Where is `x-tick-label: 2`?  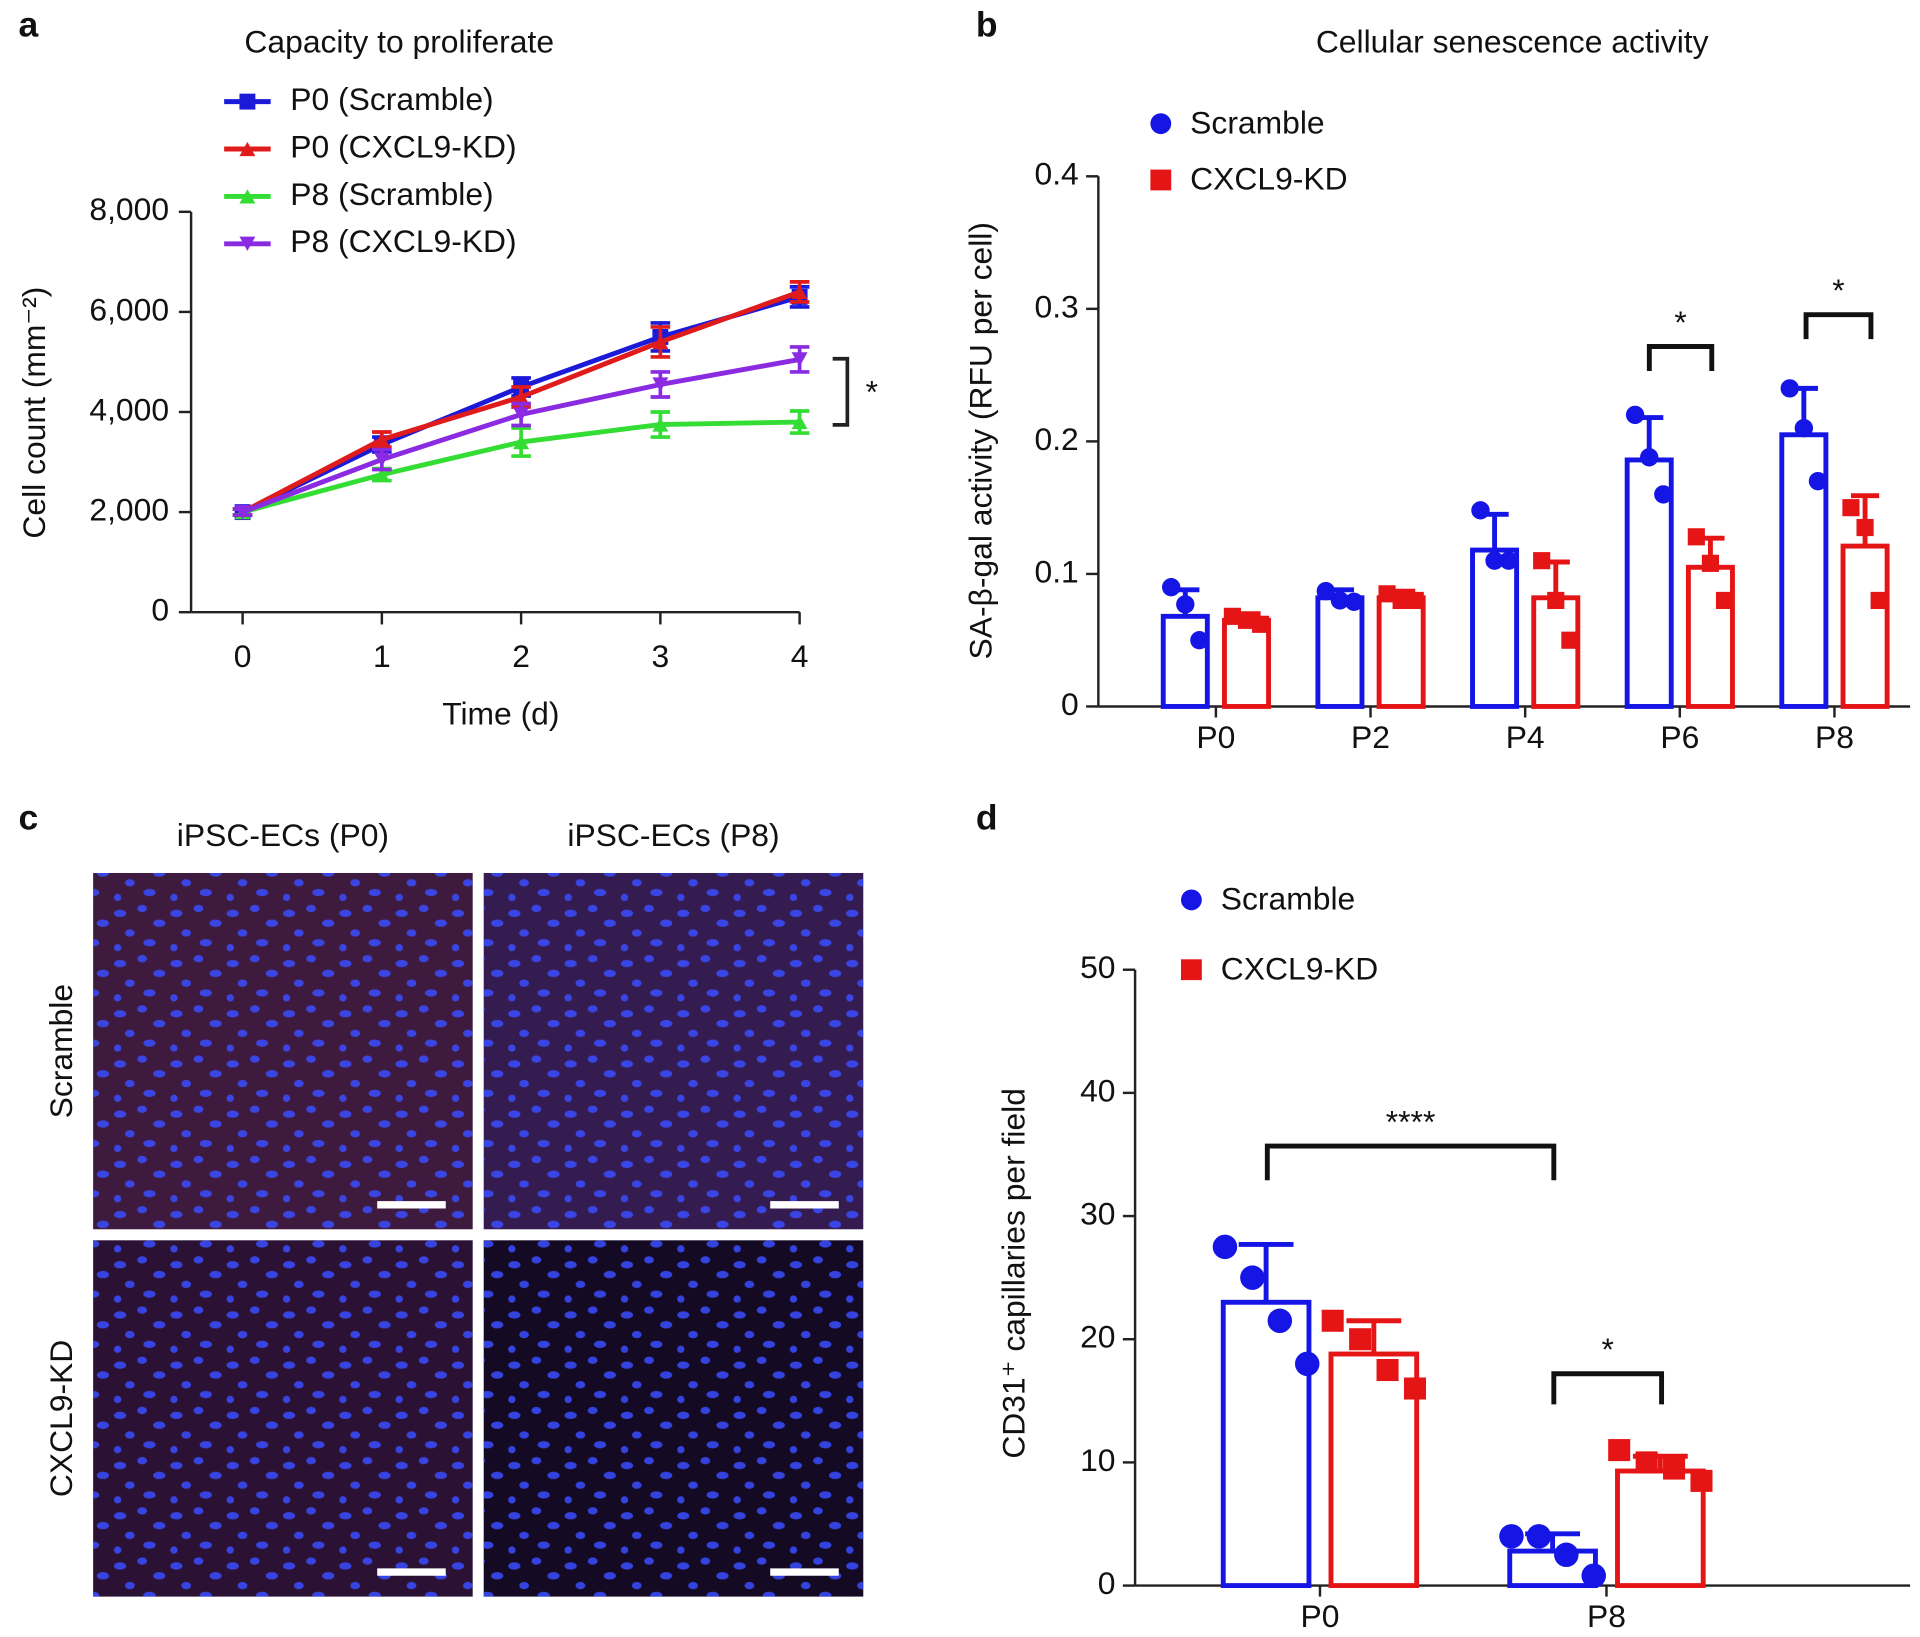
x-tick-label: 2 is located at coordinates (521, 656).